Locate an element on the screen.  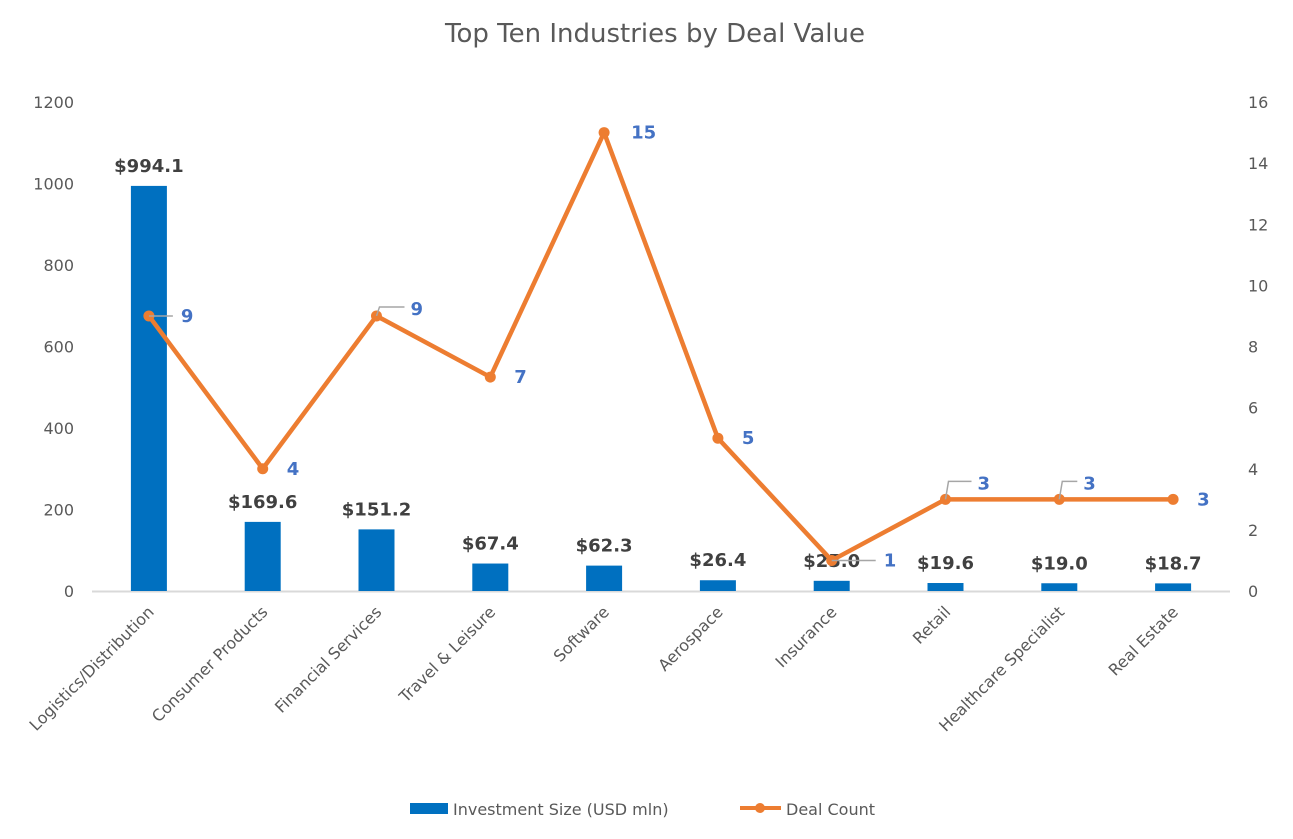
bar-data-label: $994.1 is located at coordinates (148, 166).